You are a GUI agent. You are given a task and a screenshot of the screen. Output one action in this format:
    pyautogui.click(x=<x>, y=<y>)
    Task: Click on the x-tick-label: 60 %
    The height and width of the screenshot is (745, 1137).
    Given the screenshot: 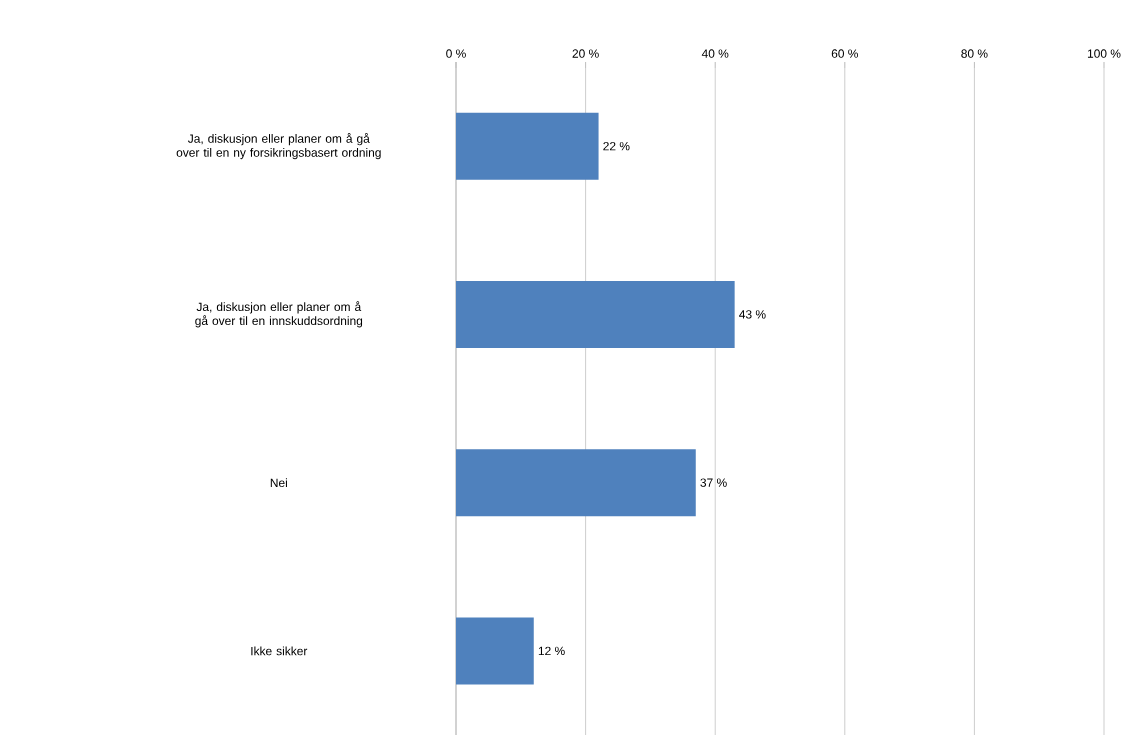 What is the action you would take?
    pyautogui.click(x=844, y=53)
    